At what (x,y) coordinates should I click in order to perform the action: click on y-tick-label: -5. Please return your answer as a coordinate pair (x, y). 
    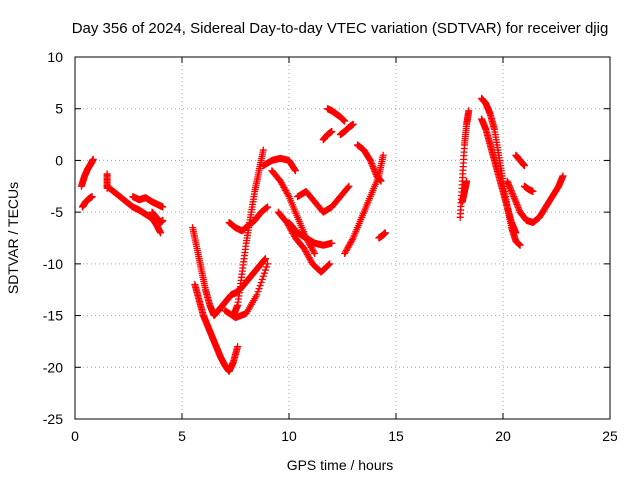
    Looking at the image, I should click on (57, 212).